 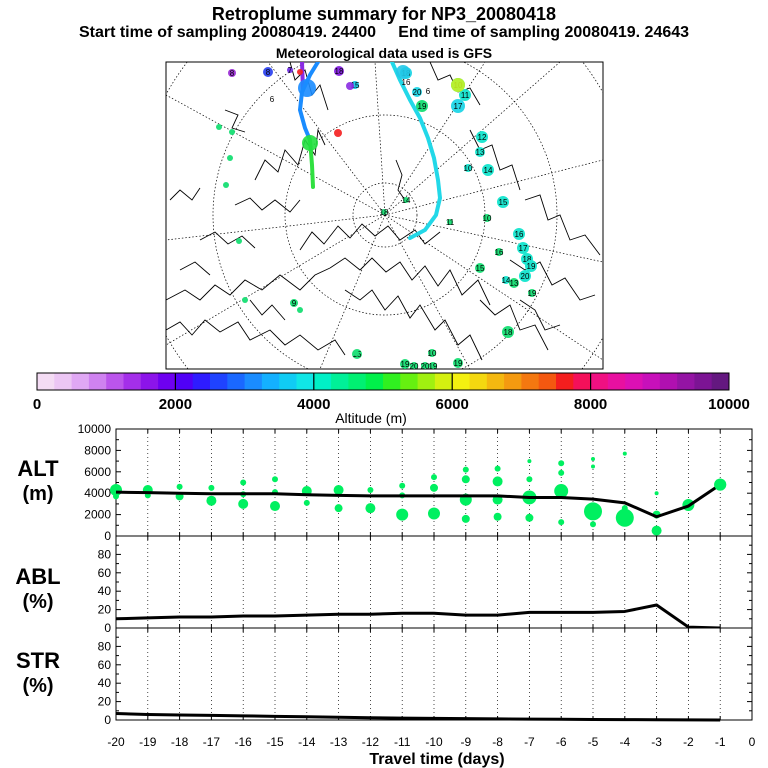 I want to click on cluster-marker: 16, so click(x=519, y=234).